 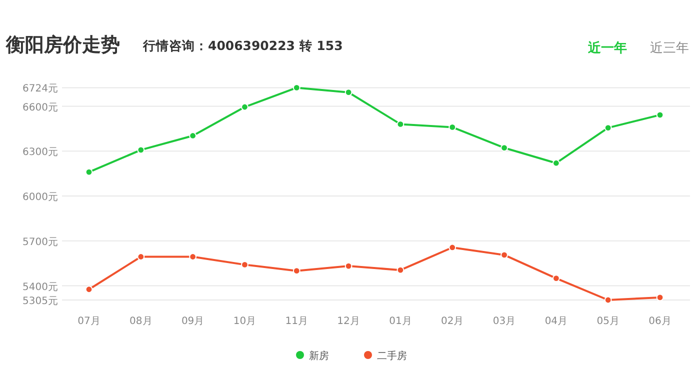 What do you see at coordinates (62, 45) in the screenshot?
I see `chart-title: 衡阳房价走势` at bounding box center [62, 45].